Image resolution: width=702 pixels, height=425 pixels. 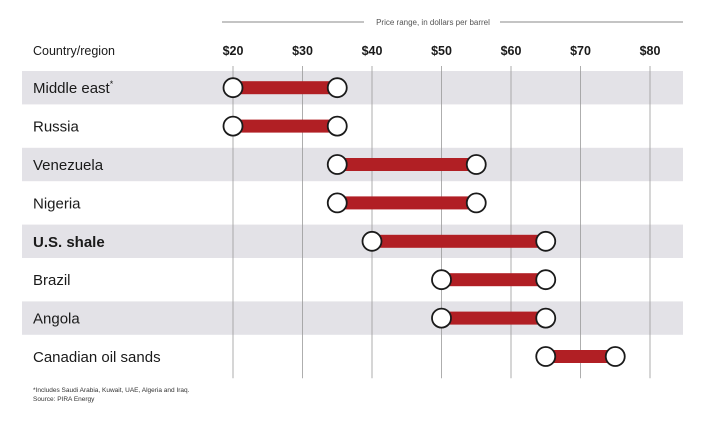 What do you see at coordinates (69, 242) in the screenshot?
I see `row-label: U.S. shale` at bounding box center [69, 242].